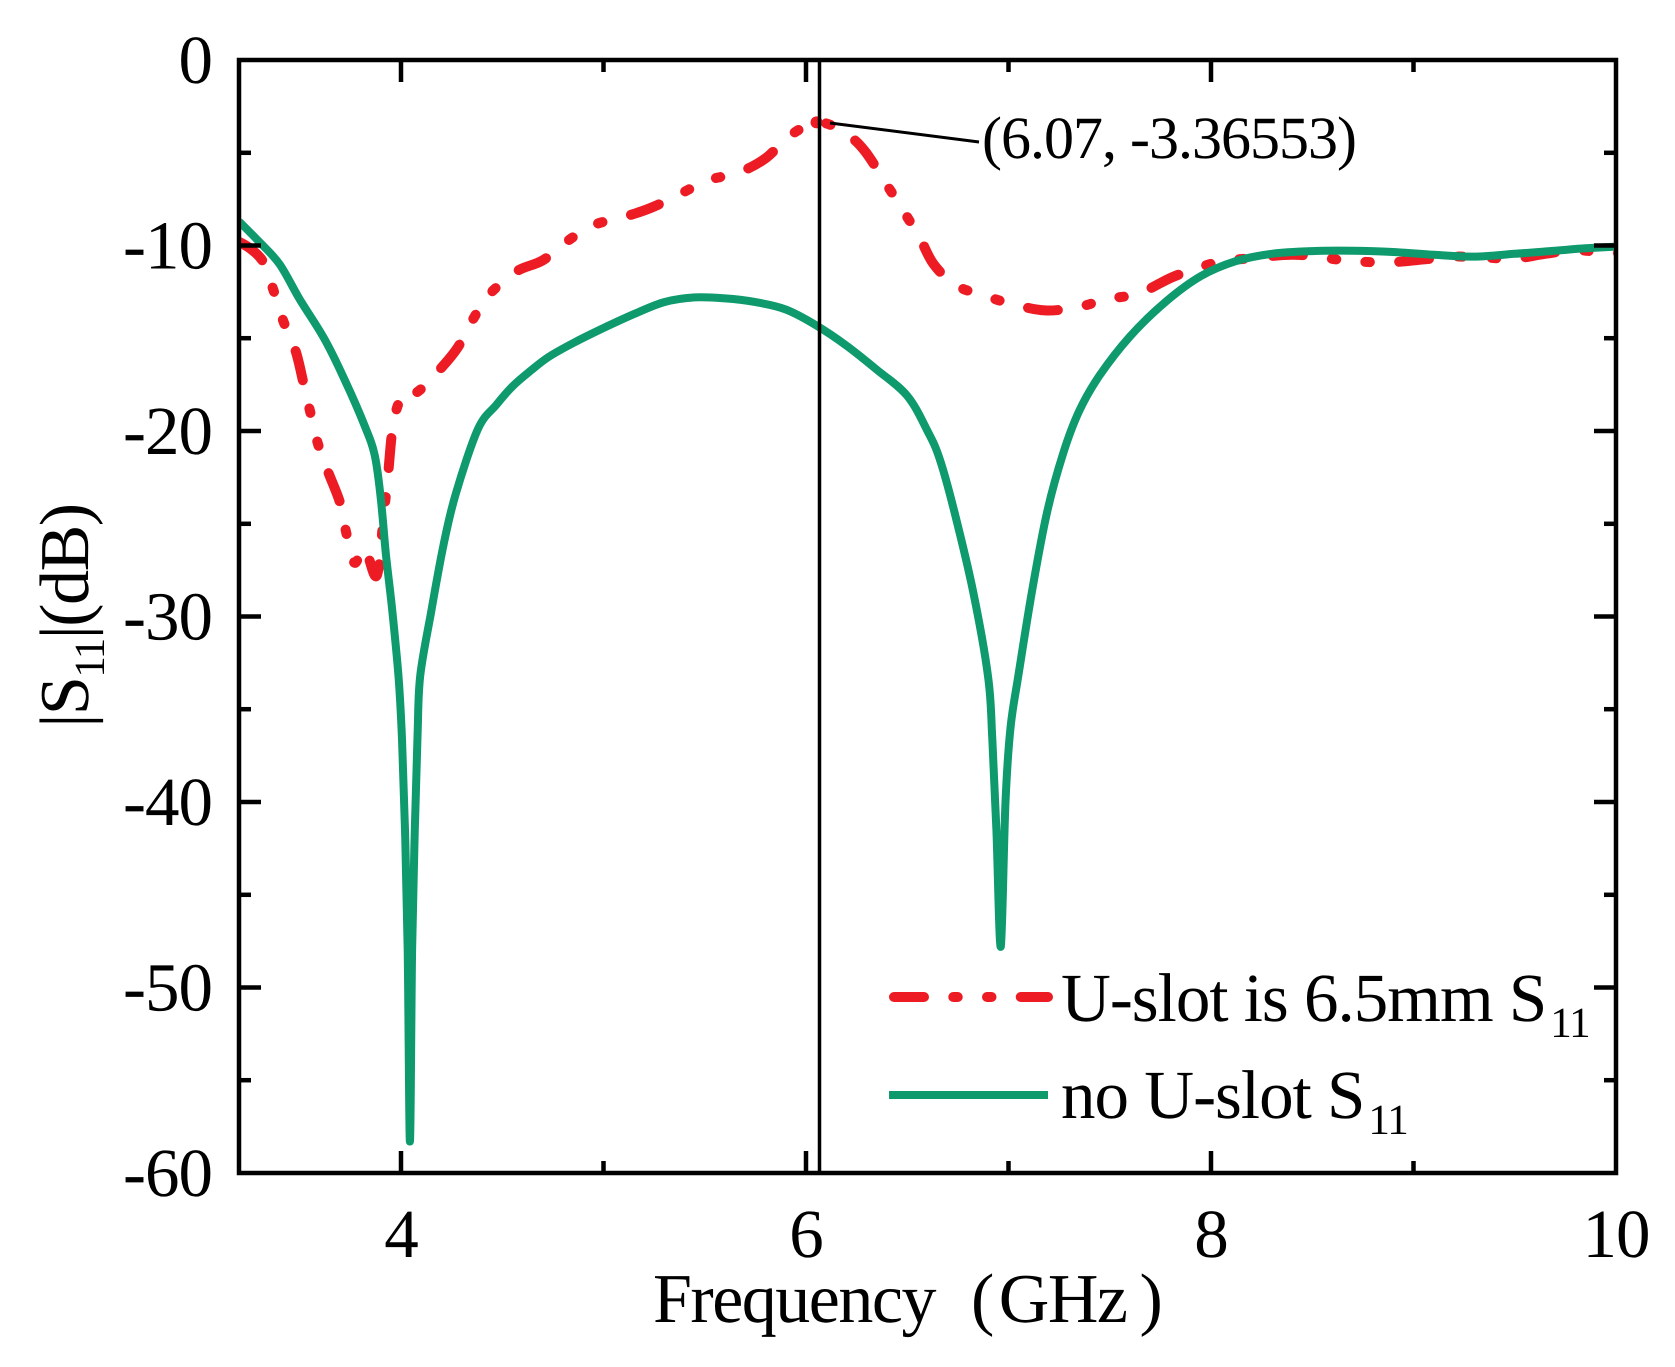 This screenshot has width=1675, height=1367. What do you see at coordinates (167, 431) in the screenshot?
I see `svg-text: -20` at bounding box center [167, 431].